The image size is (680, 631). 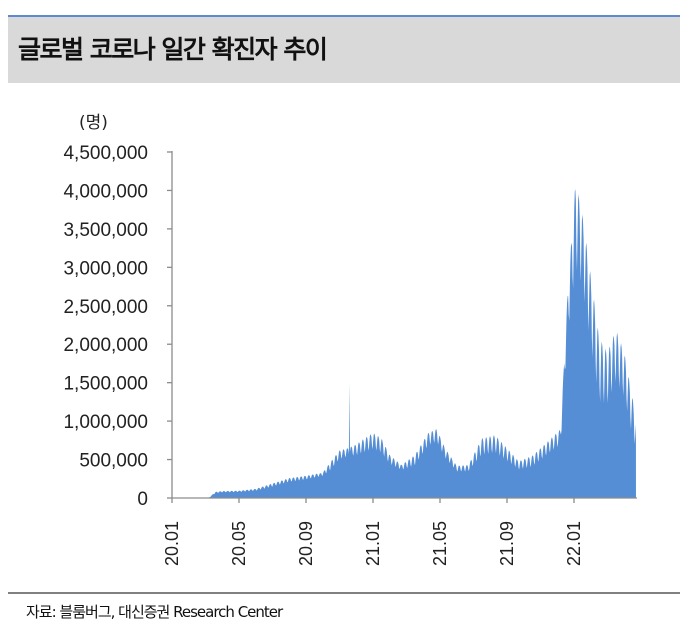 What do you see at coordinates (105, 153) in the screenshot?
I see `y-tick-label: 4,500,000` at bounding box center [105, 153].